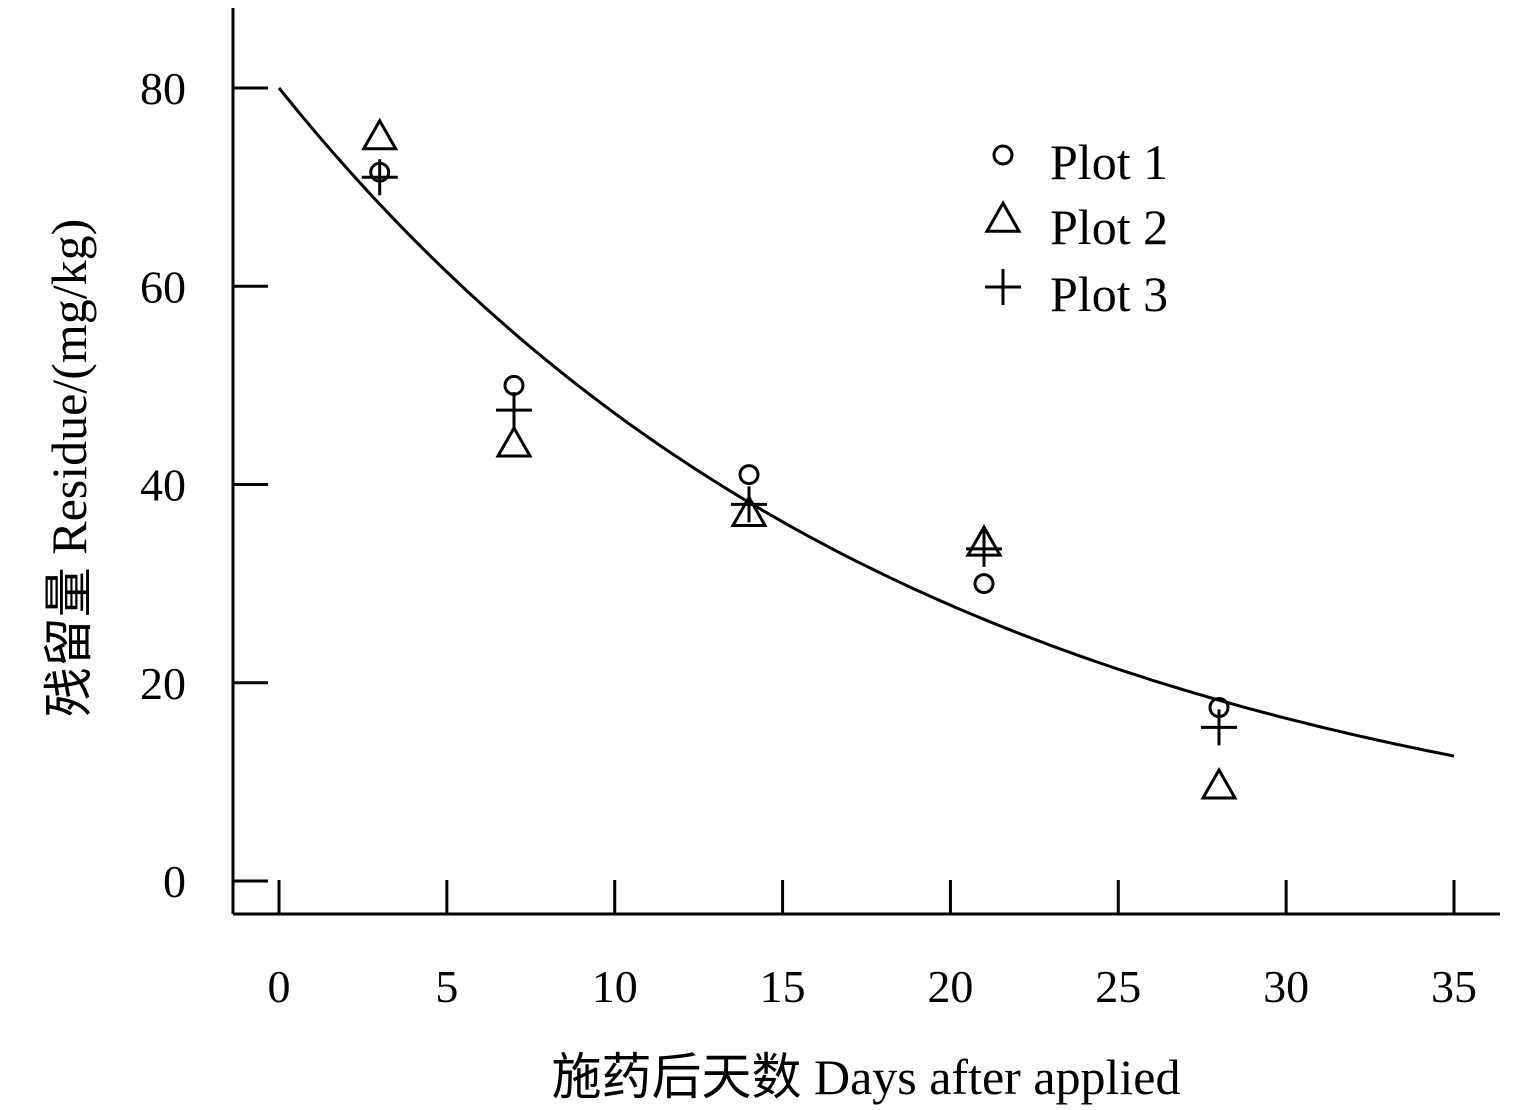 The height and width of the screenshot is (1110, 1535). Describe the element at coordinates (872, 946) in the screenshot. I see `x-ticks: 0 5 10 15 20 25 30 35` at that location.